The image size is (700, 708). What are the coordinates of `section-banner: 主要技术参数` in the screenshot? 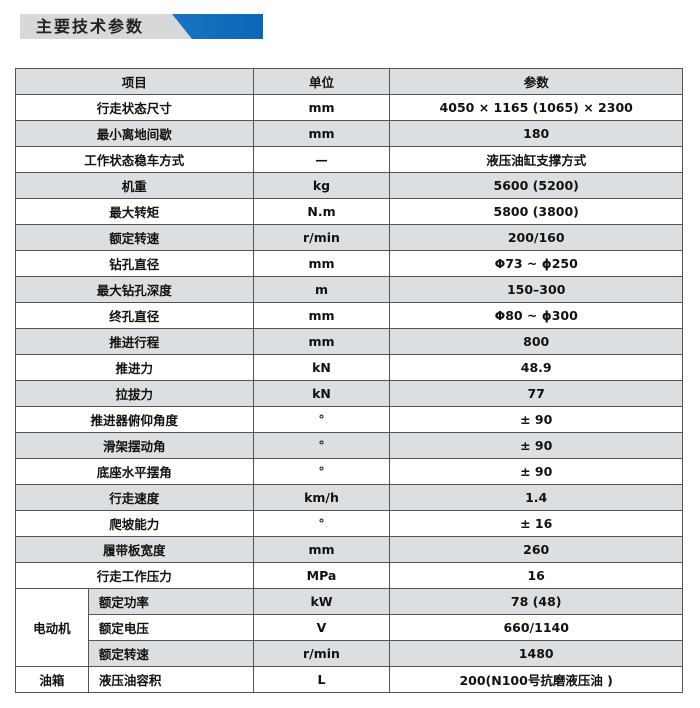 It's located at (141, 26).